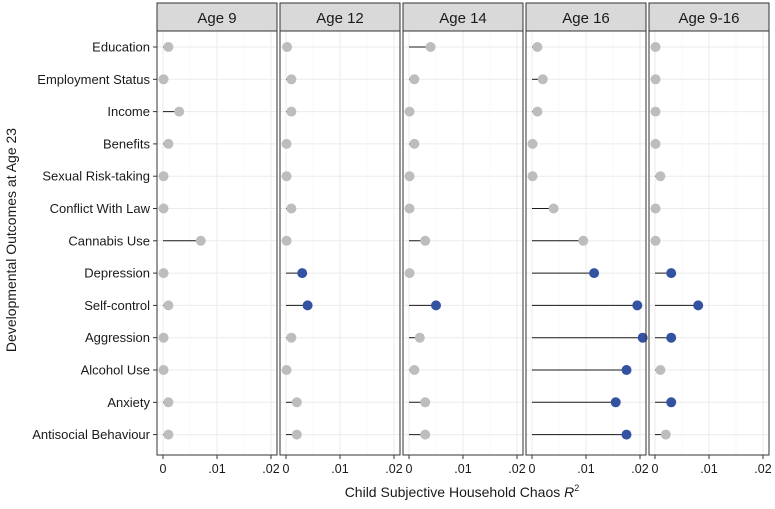  What do you see at coordinates (462, 491) in the screenshot?
I see `x-axis-title: Child Subjective Household Chaos R2` at bounding box center [462, 491].